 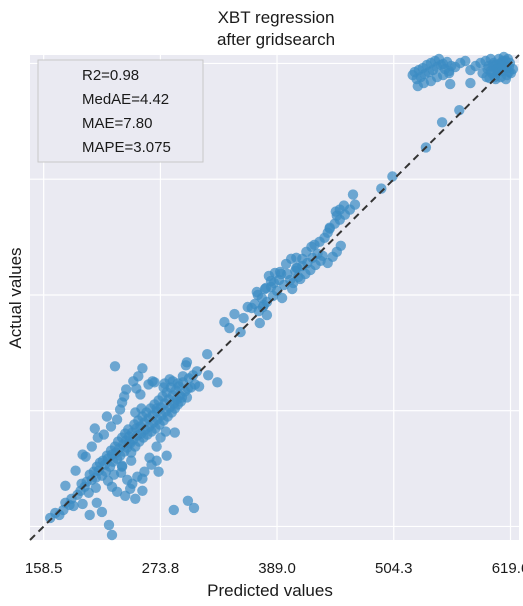 I want to click on x-tick-label: 389.0, so click(x=277, y=568).